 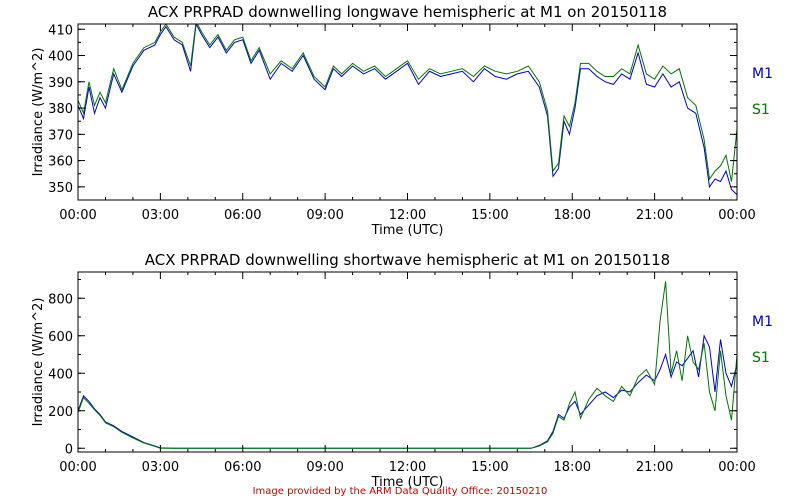 I want to click on y-tick-label: 410, so click(x=60, y=30).